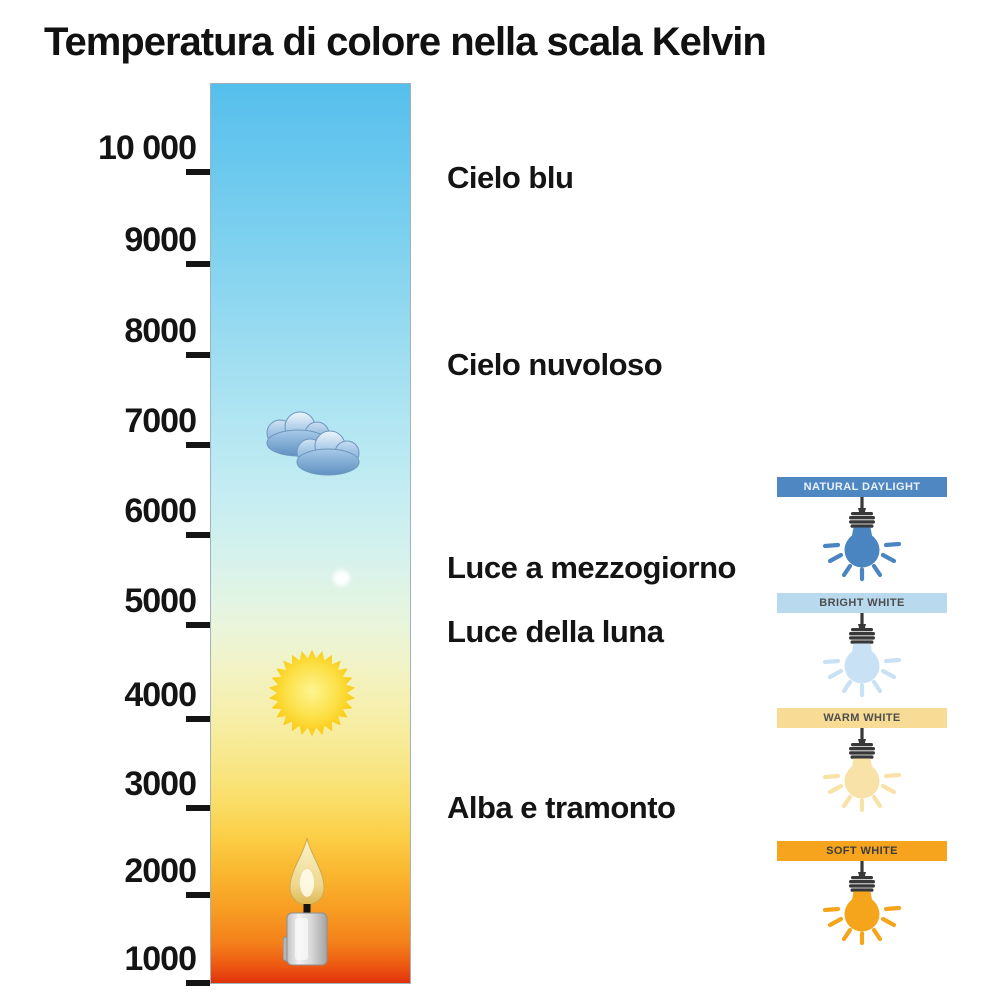  I want to click on sun-icon, so click(312, 693).